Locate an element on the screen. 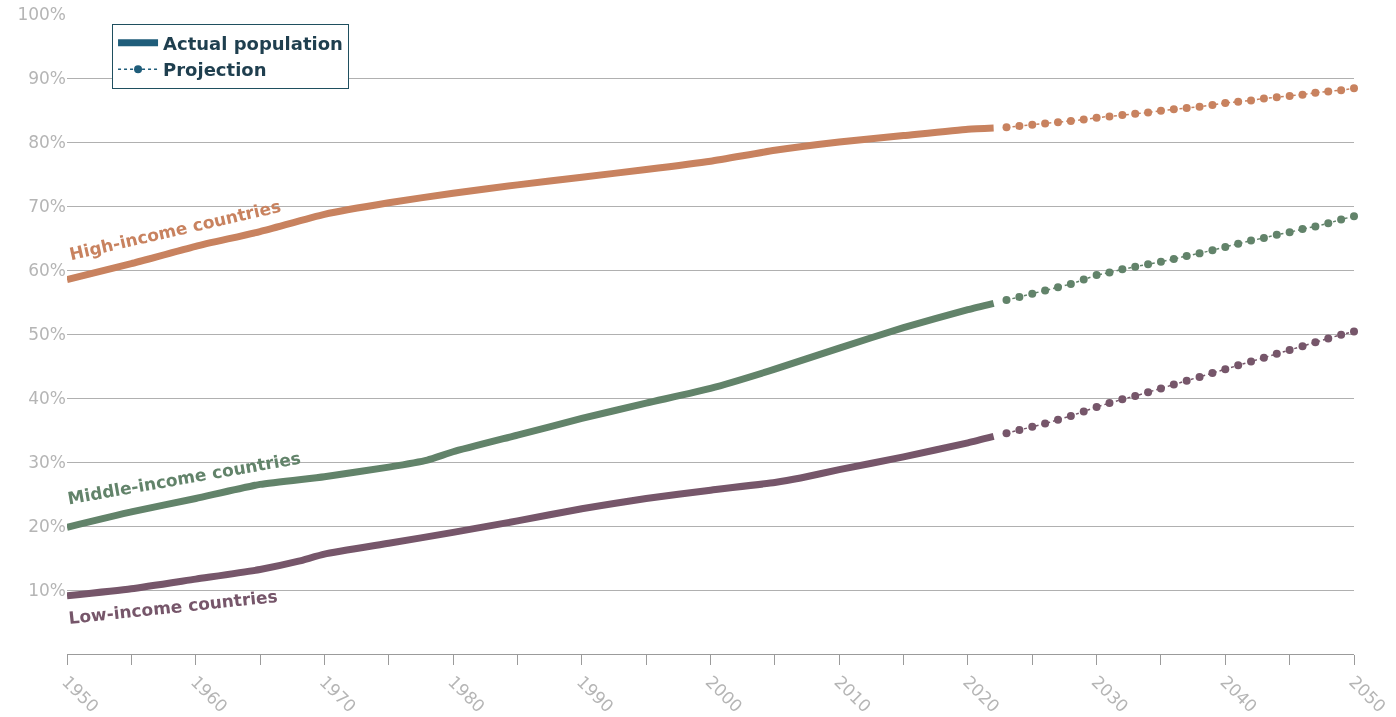  y-tick-label: 10% is located at coordinates (47, 589).